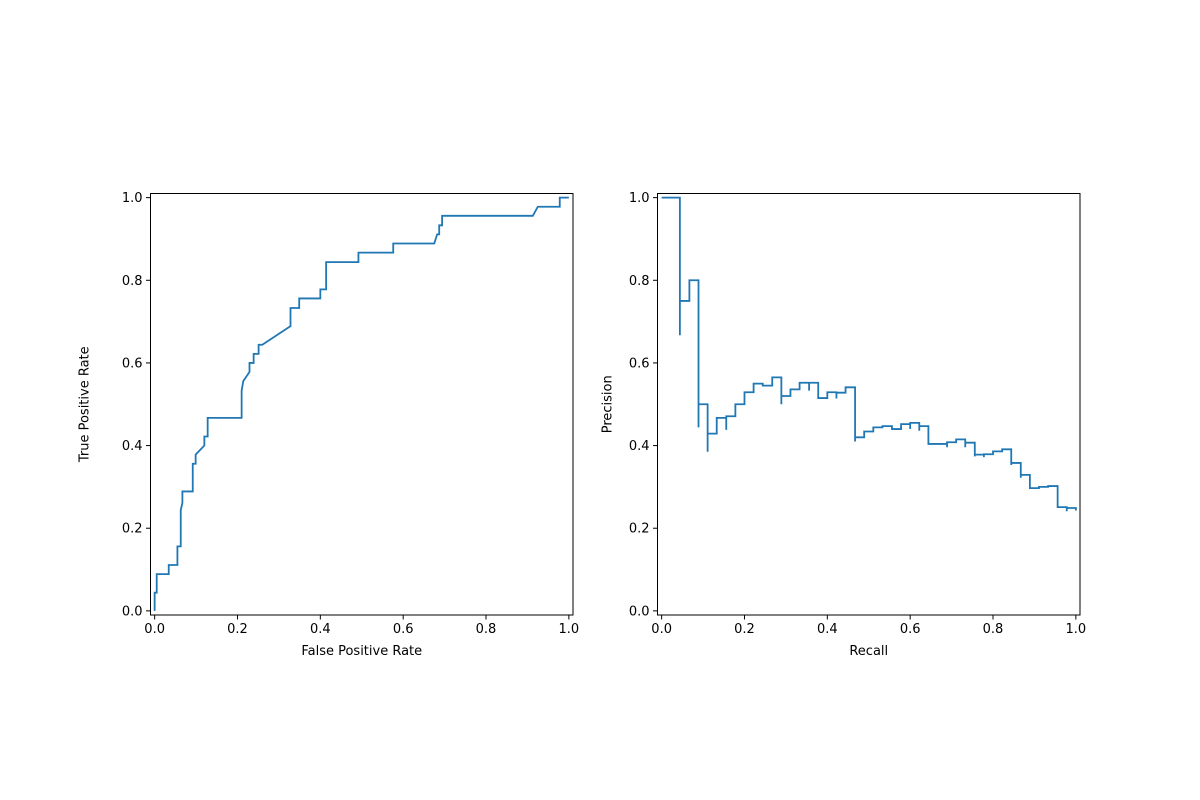  Describe the element at coordinates (85, 404) in the screenshot. I see `y-axis-label: True Positive Rate` at that location.